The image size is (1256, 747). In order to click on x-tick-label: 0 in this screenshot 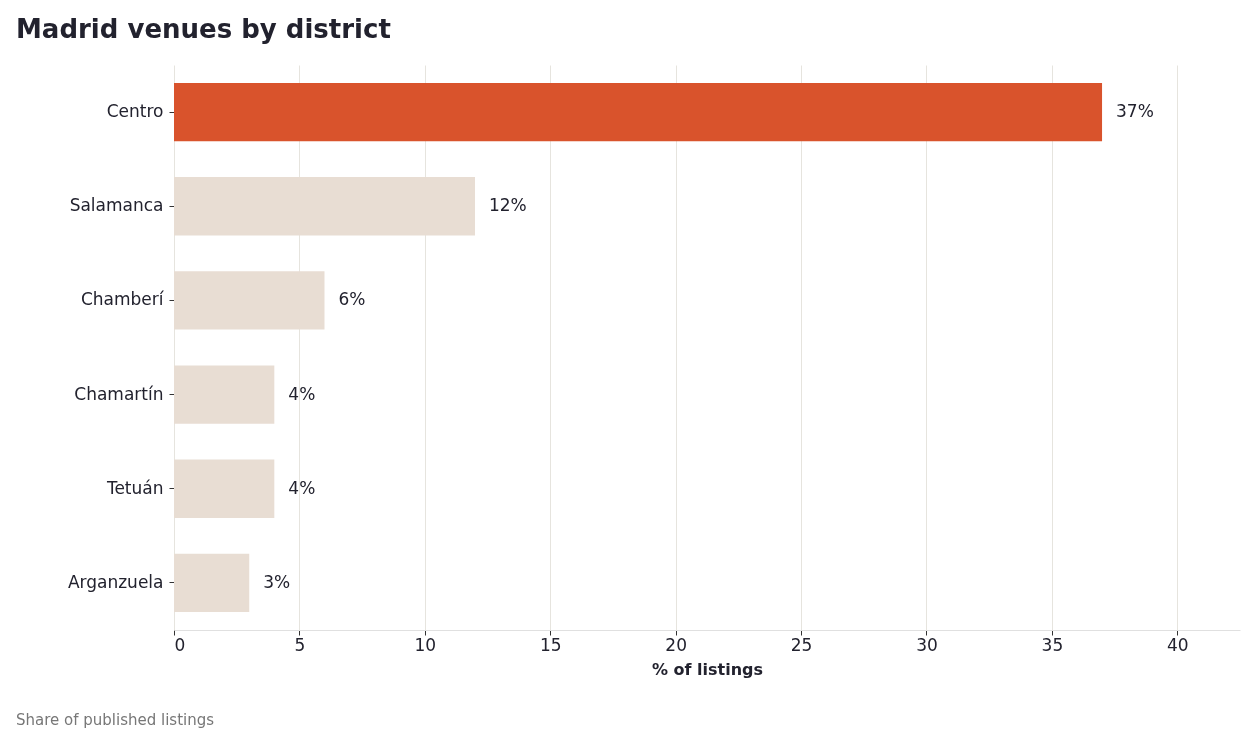, I will do `click(180, 644)`.